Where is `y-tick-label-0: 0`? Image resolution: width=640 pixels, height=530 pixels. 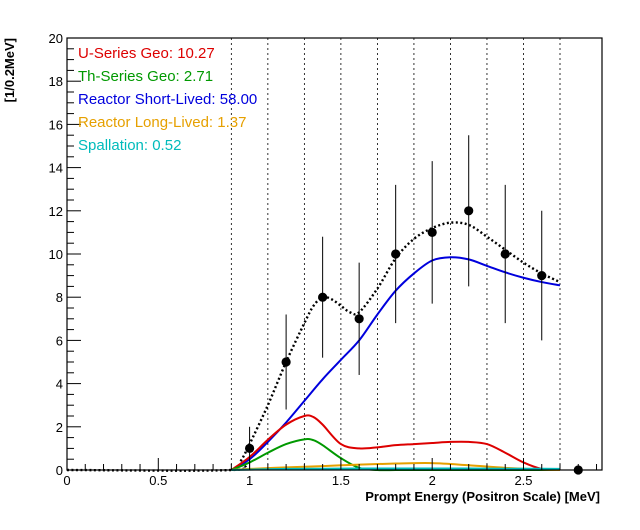 y-tick-label-0: 0 is located at coordinates (59, 470).